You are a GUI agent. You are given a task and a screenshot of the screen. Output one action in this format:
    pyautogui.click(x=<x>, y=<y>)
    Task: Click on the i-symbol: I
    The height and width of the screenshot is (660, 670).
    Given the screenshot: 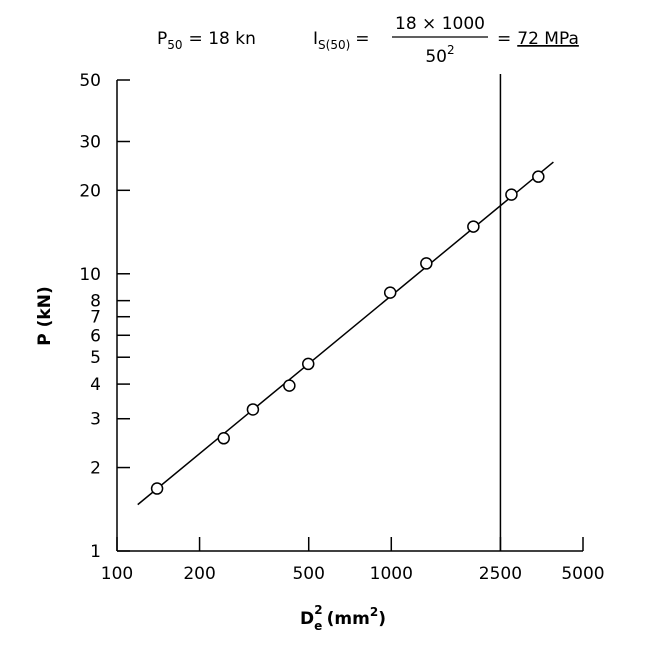 What is the action you would take?
    pyautogui.click(x=315, y=39)
    